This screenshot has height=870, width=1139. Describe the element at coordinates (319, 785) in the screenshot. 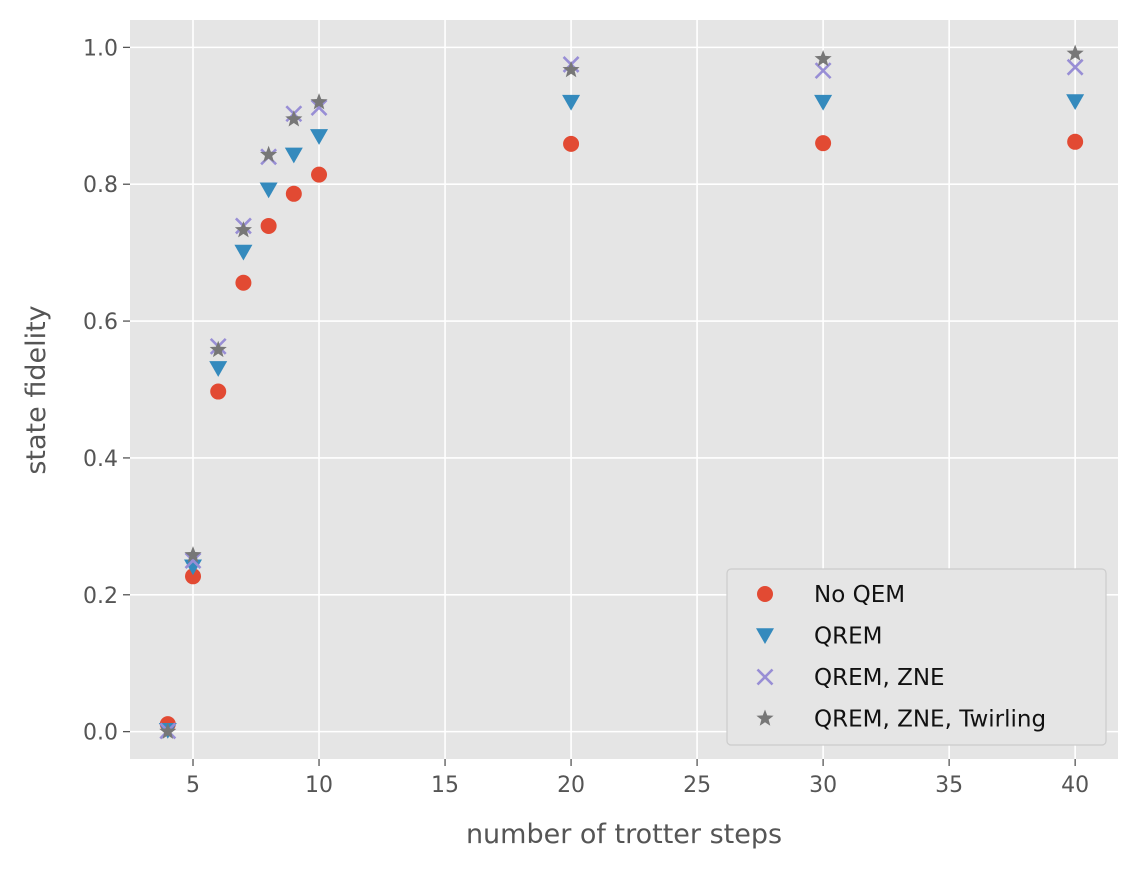

I see `x-tick-label: 10` at that location.